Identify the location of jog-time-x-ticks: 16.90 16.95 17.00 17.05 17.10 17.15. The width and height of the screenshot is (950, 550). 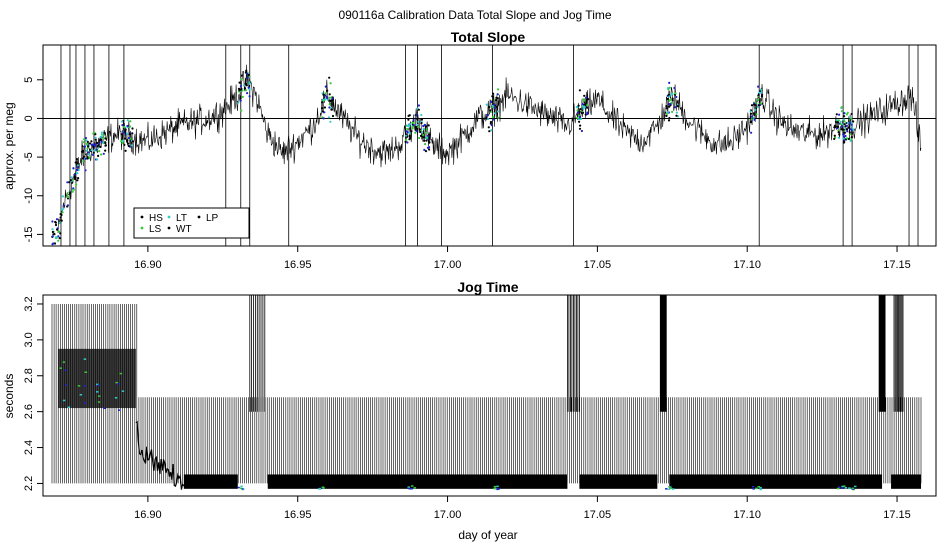
(522, 508).